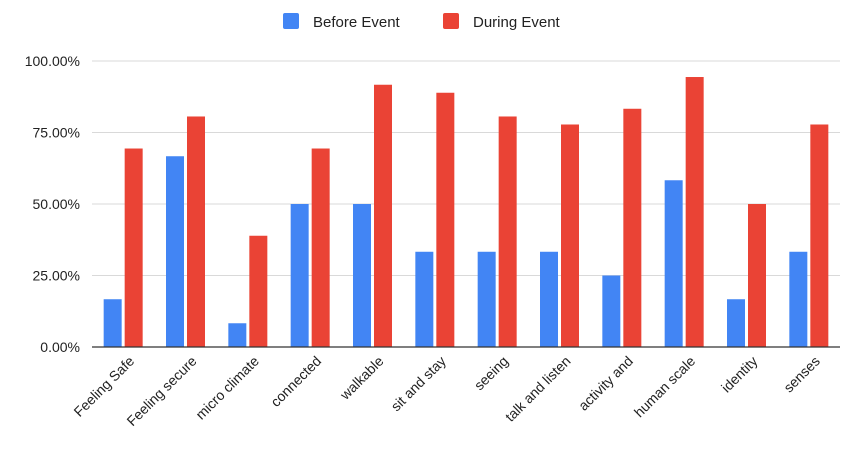 The height and width of the screenshot is (453, 841). What do you see at coordinates (291, 21) in the screenshot?
I see `legend-swatch-before` at bounding box center [291, 21].